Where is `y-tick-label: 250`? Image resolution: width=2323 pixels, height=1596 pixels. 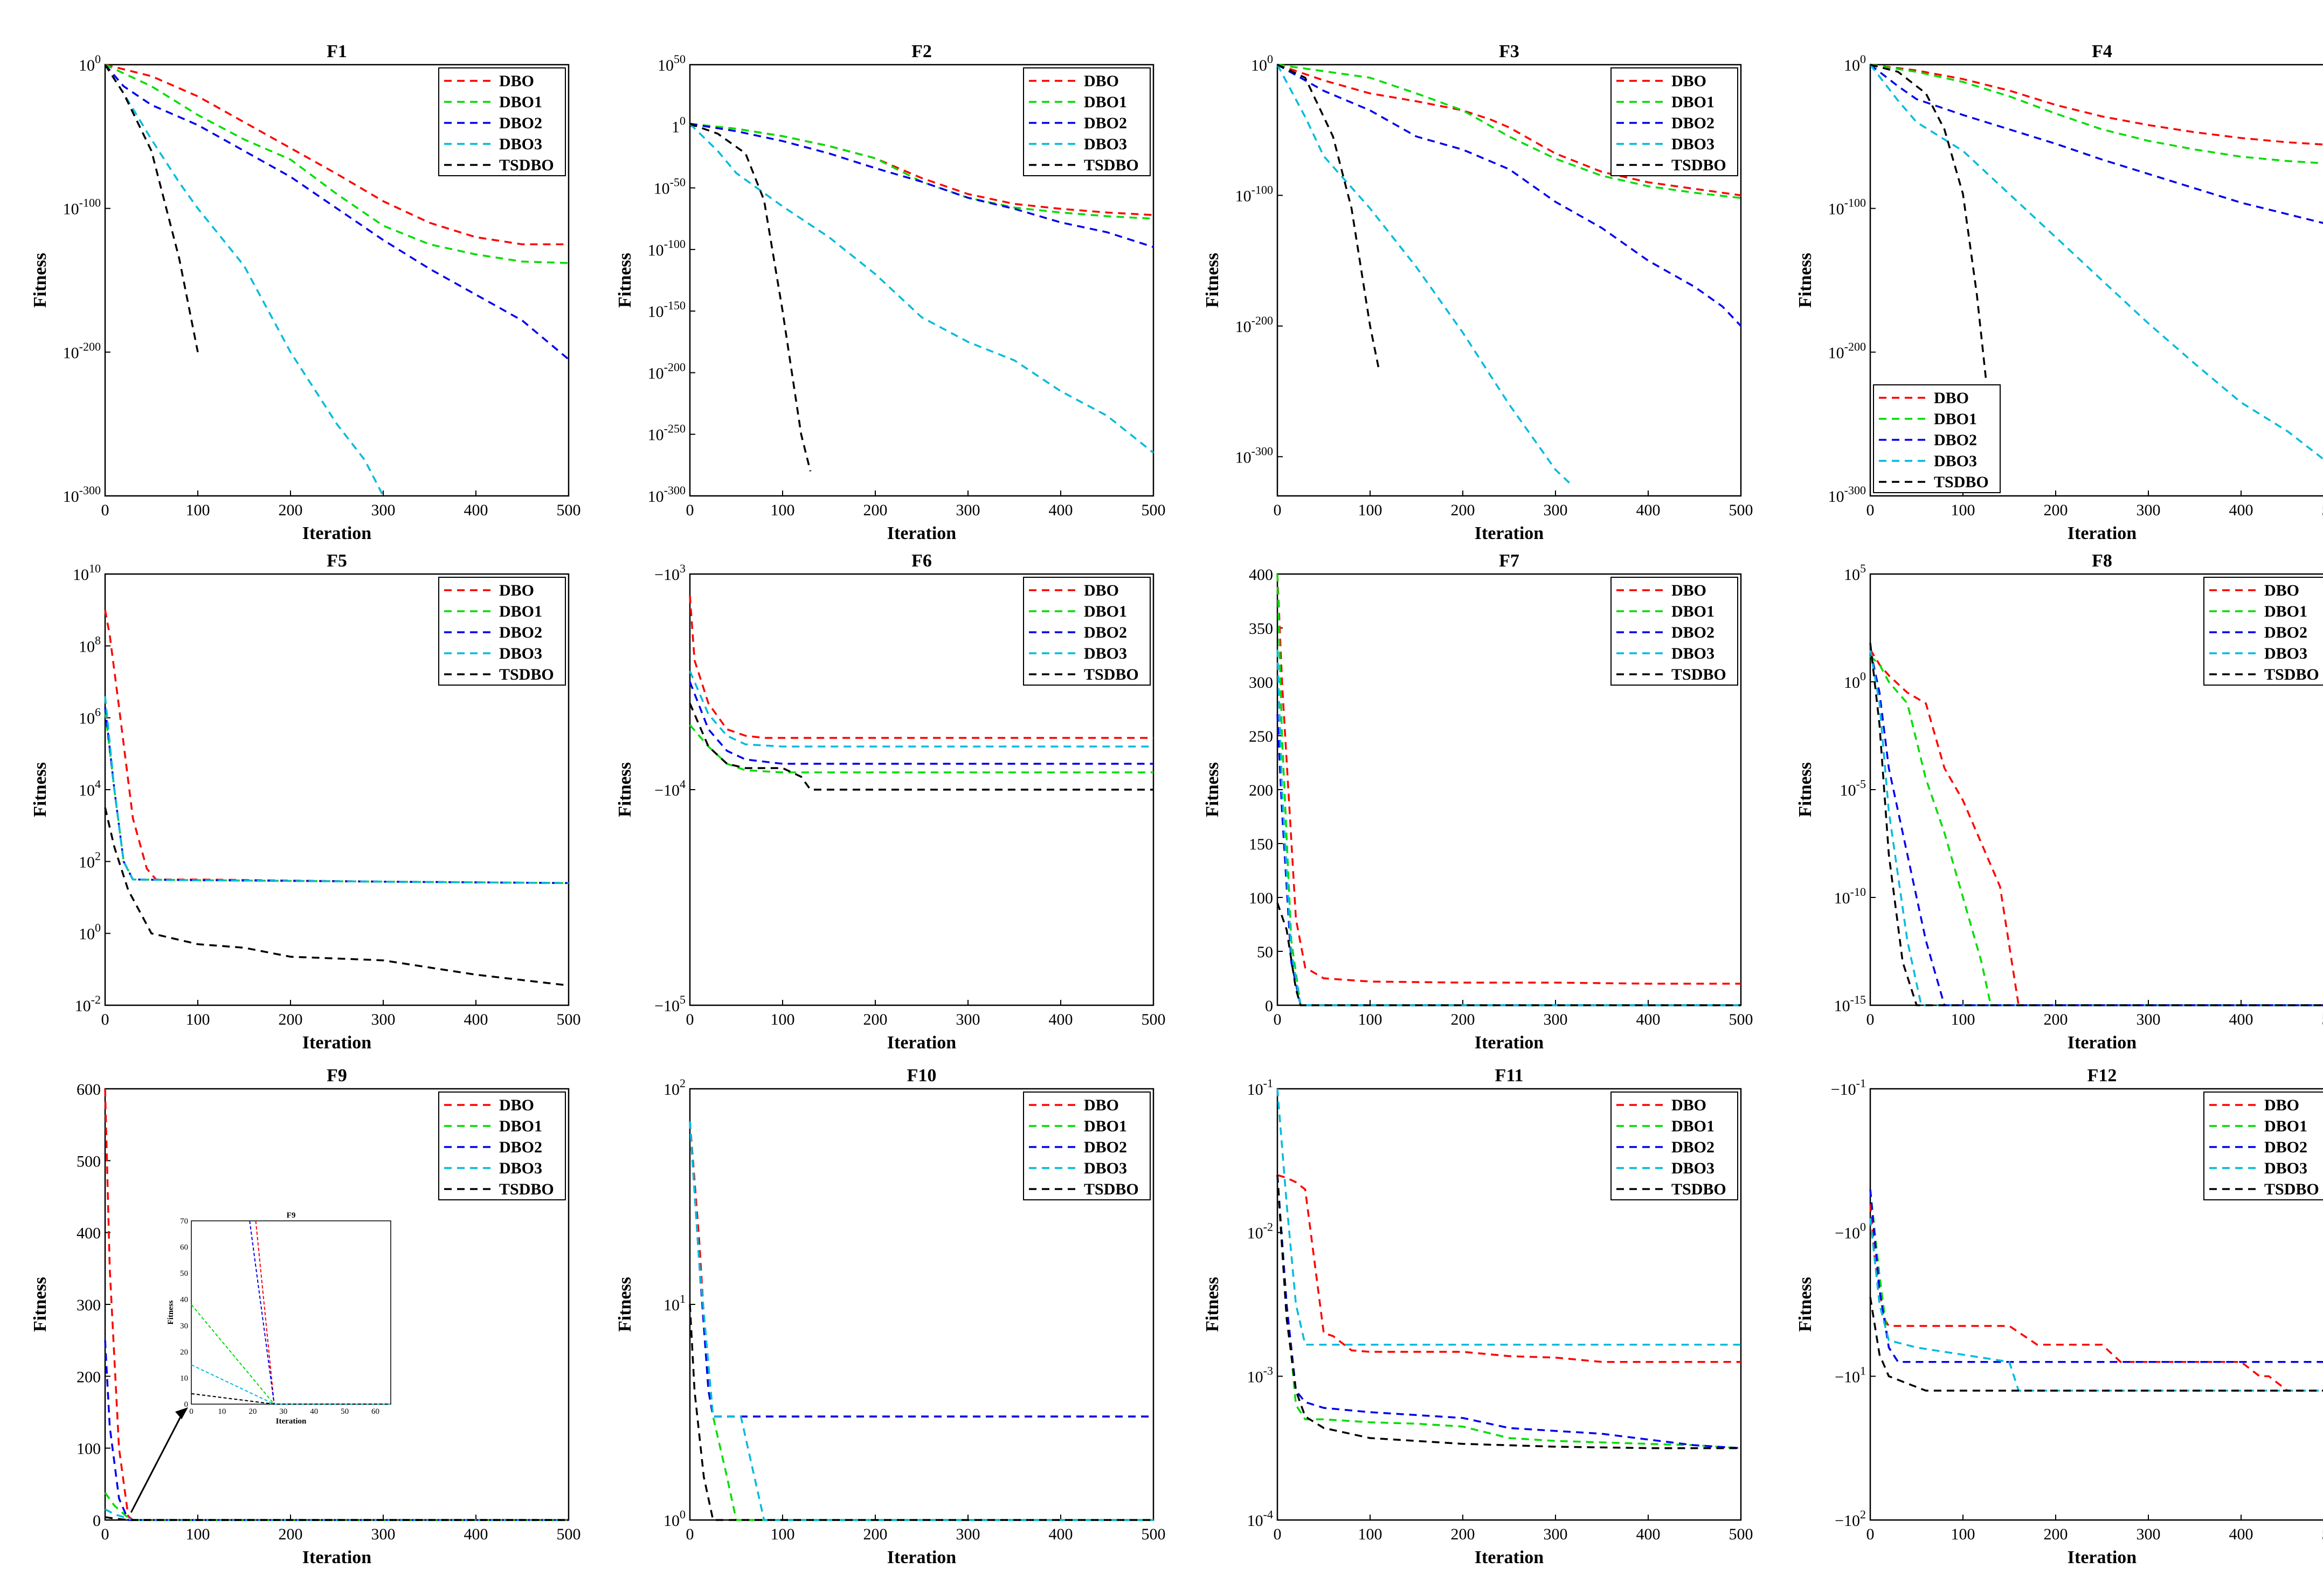 y-tick-label: 250 is located at coordinates (1261, 736).